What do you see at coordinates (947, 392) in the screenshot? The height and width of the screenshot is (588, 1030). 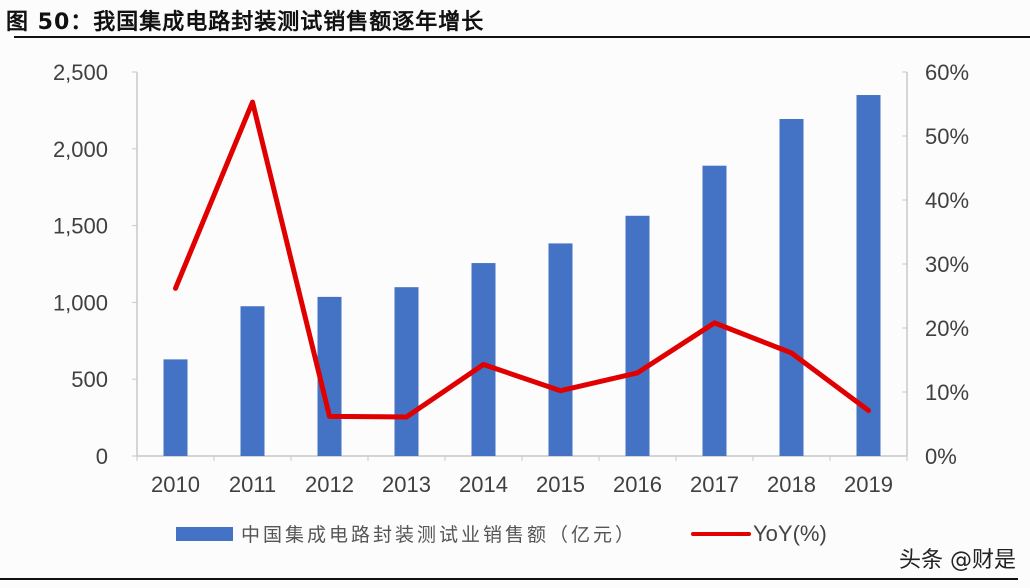 I see `right-tick-label: 10%` at bounding box center [947, 392].